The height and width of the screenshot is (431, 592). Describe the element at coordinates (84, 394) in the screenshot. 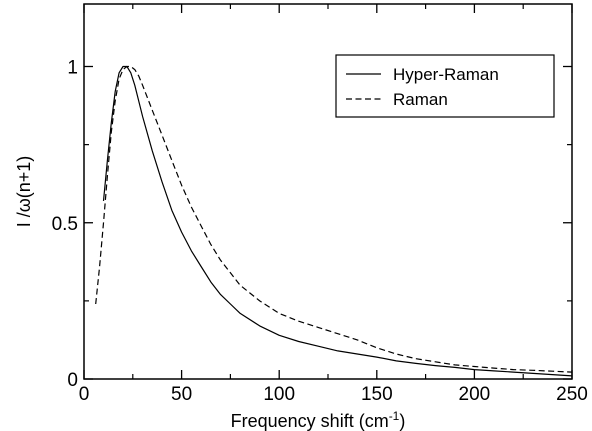

I see `x-tick-label: 0` at that location.